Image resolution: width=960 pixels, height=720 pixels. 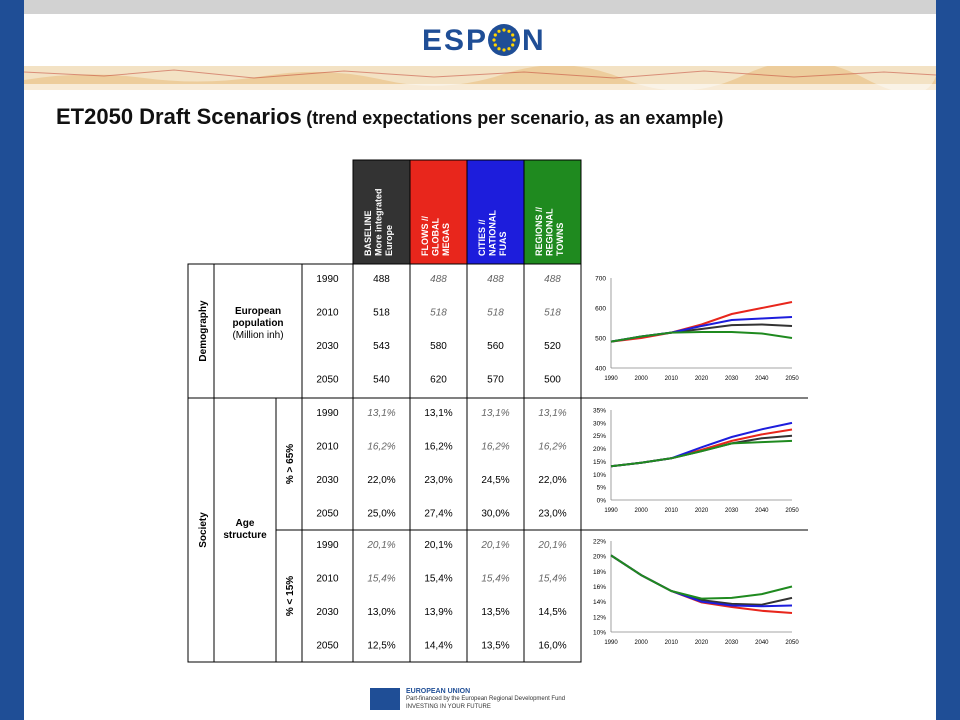 What do you see at coordinates (948, 360) in the screenshot?
I see `right-border` at bounding box center [948, 360].